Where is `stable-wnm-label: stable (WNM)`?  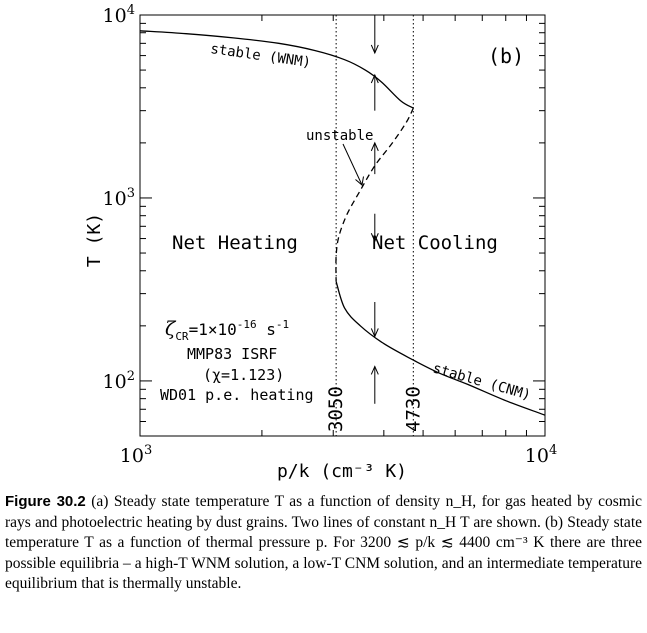
stable-wnm-label: stable (WNM) is located at coordinates (260, 56).